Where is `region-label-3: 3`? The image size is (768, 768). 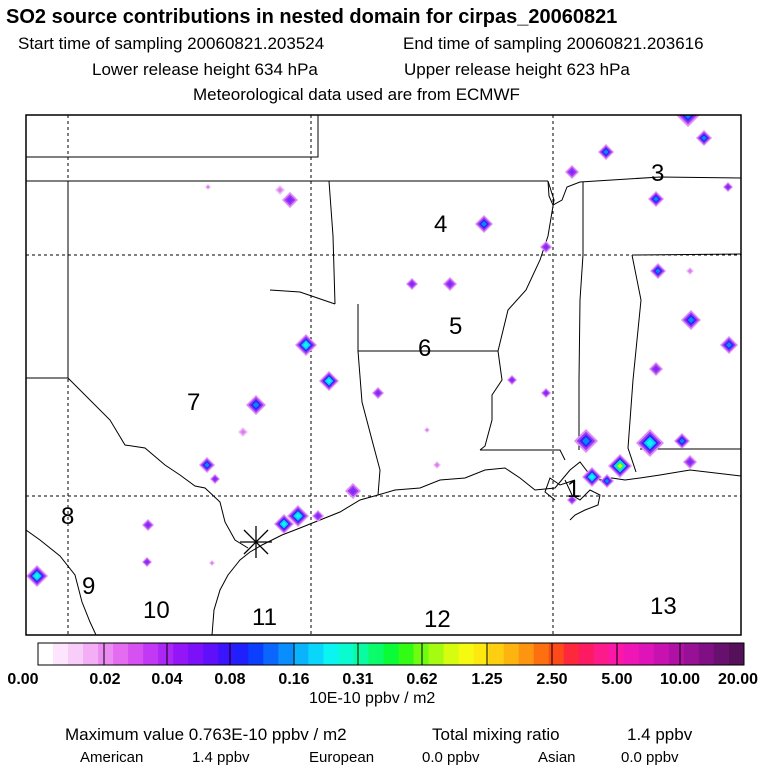 region-label-3: 3 is located at coordinates (657, 173).